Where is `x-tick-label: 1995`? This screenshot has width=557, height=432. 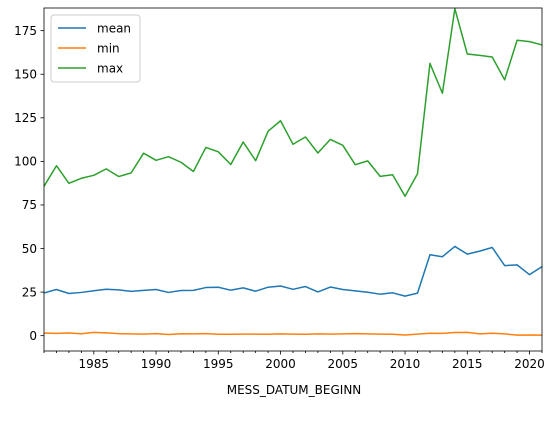
x-tick-label: 1995 is located at coordinates (218, 364).